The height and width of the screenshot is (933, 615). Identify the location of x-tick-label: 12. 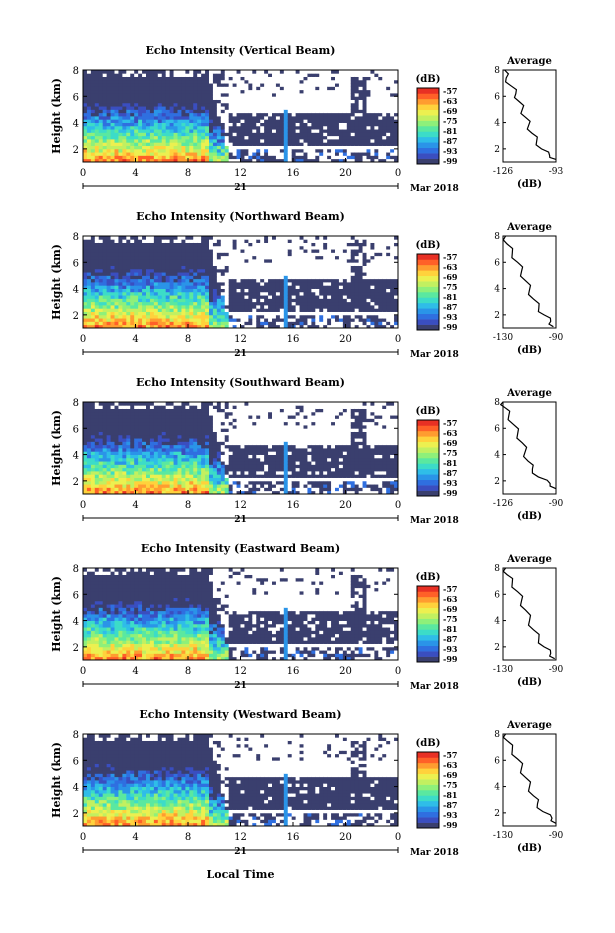
(240, 339).